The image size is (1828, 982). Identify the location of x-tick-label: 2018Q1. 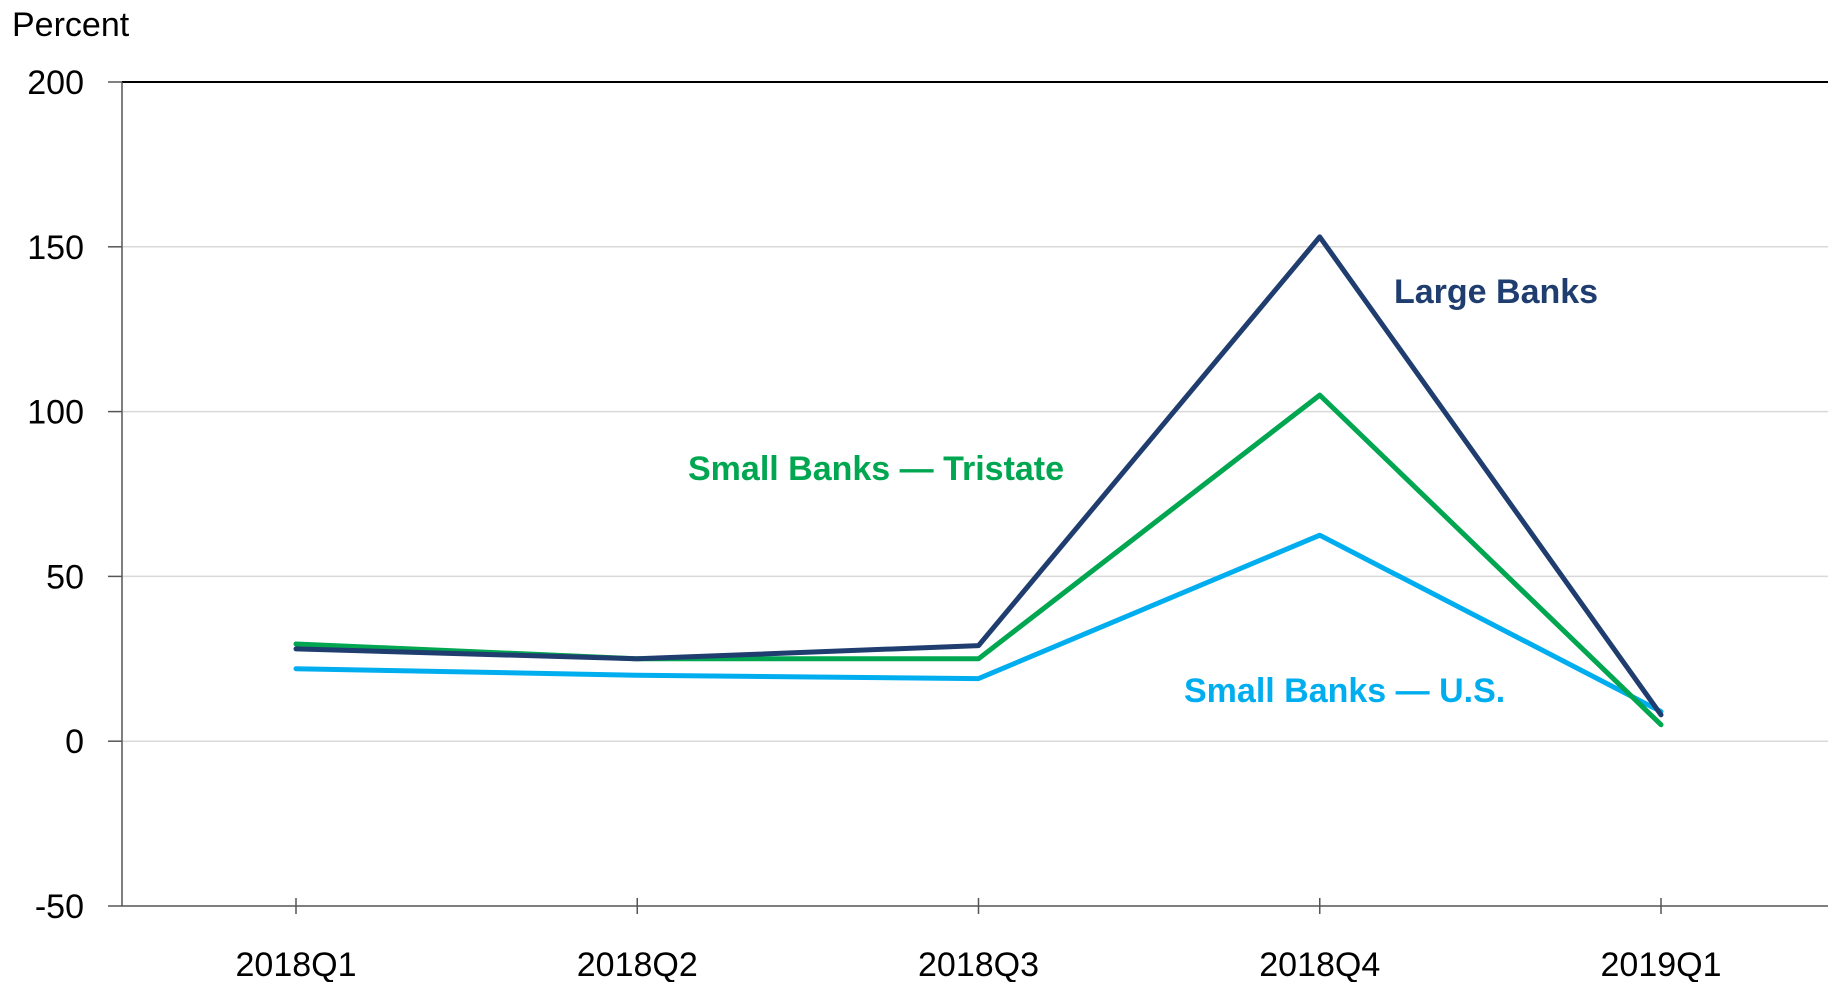
(296, 964).